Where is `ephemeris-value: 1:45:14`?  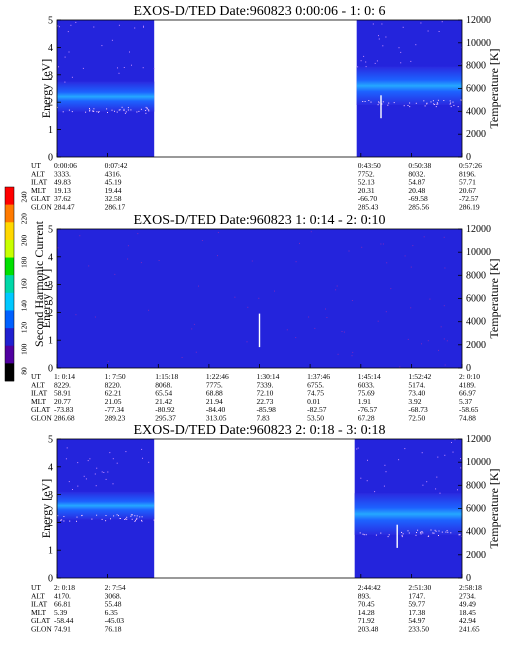 ephemeris-value: 1:45:14 is located at coordinates (369, 376).